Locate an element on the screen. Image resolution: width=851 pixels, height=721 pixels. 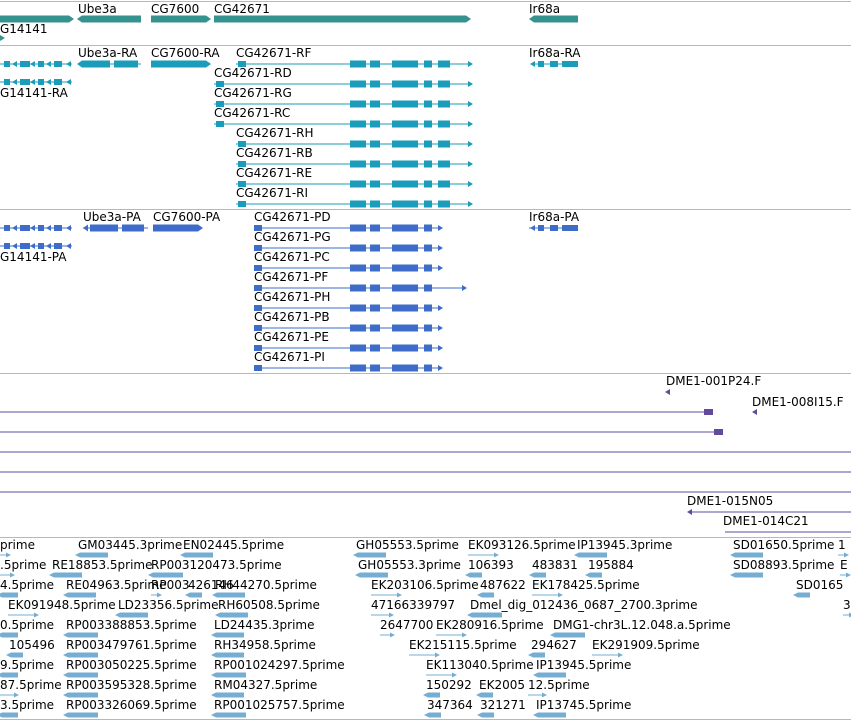
est-label: SD01650.5prime is located at coordinates (784, 545).